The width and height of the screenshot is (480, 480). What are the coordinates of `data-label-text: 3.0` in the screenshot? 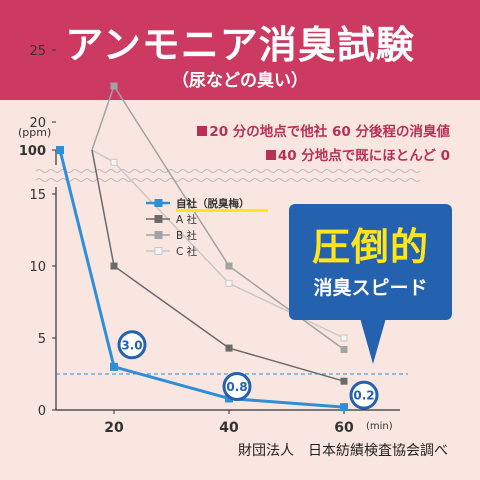 It's located at (131, 345).